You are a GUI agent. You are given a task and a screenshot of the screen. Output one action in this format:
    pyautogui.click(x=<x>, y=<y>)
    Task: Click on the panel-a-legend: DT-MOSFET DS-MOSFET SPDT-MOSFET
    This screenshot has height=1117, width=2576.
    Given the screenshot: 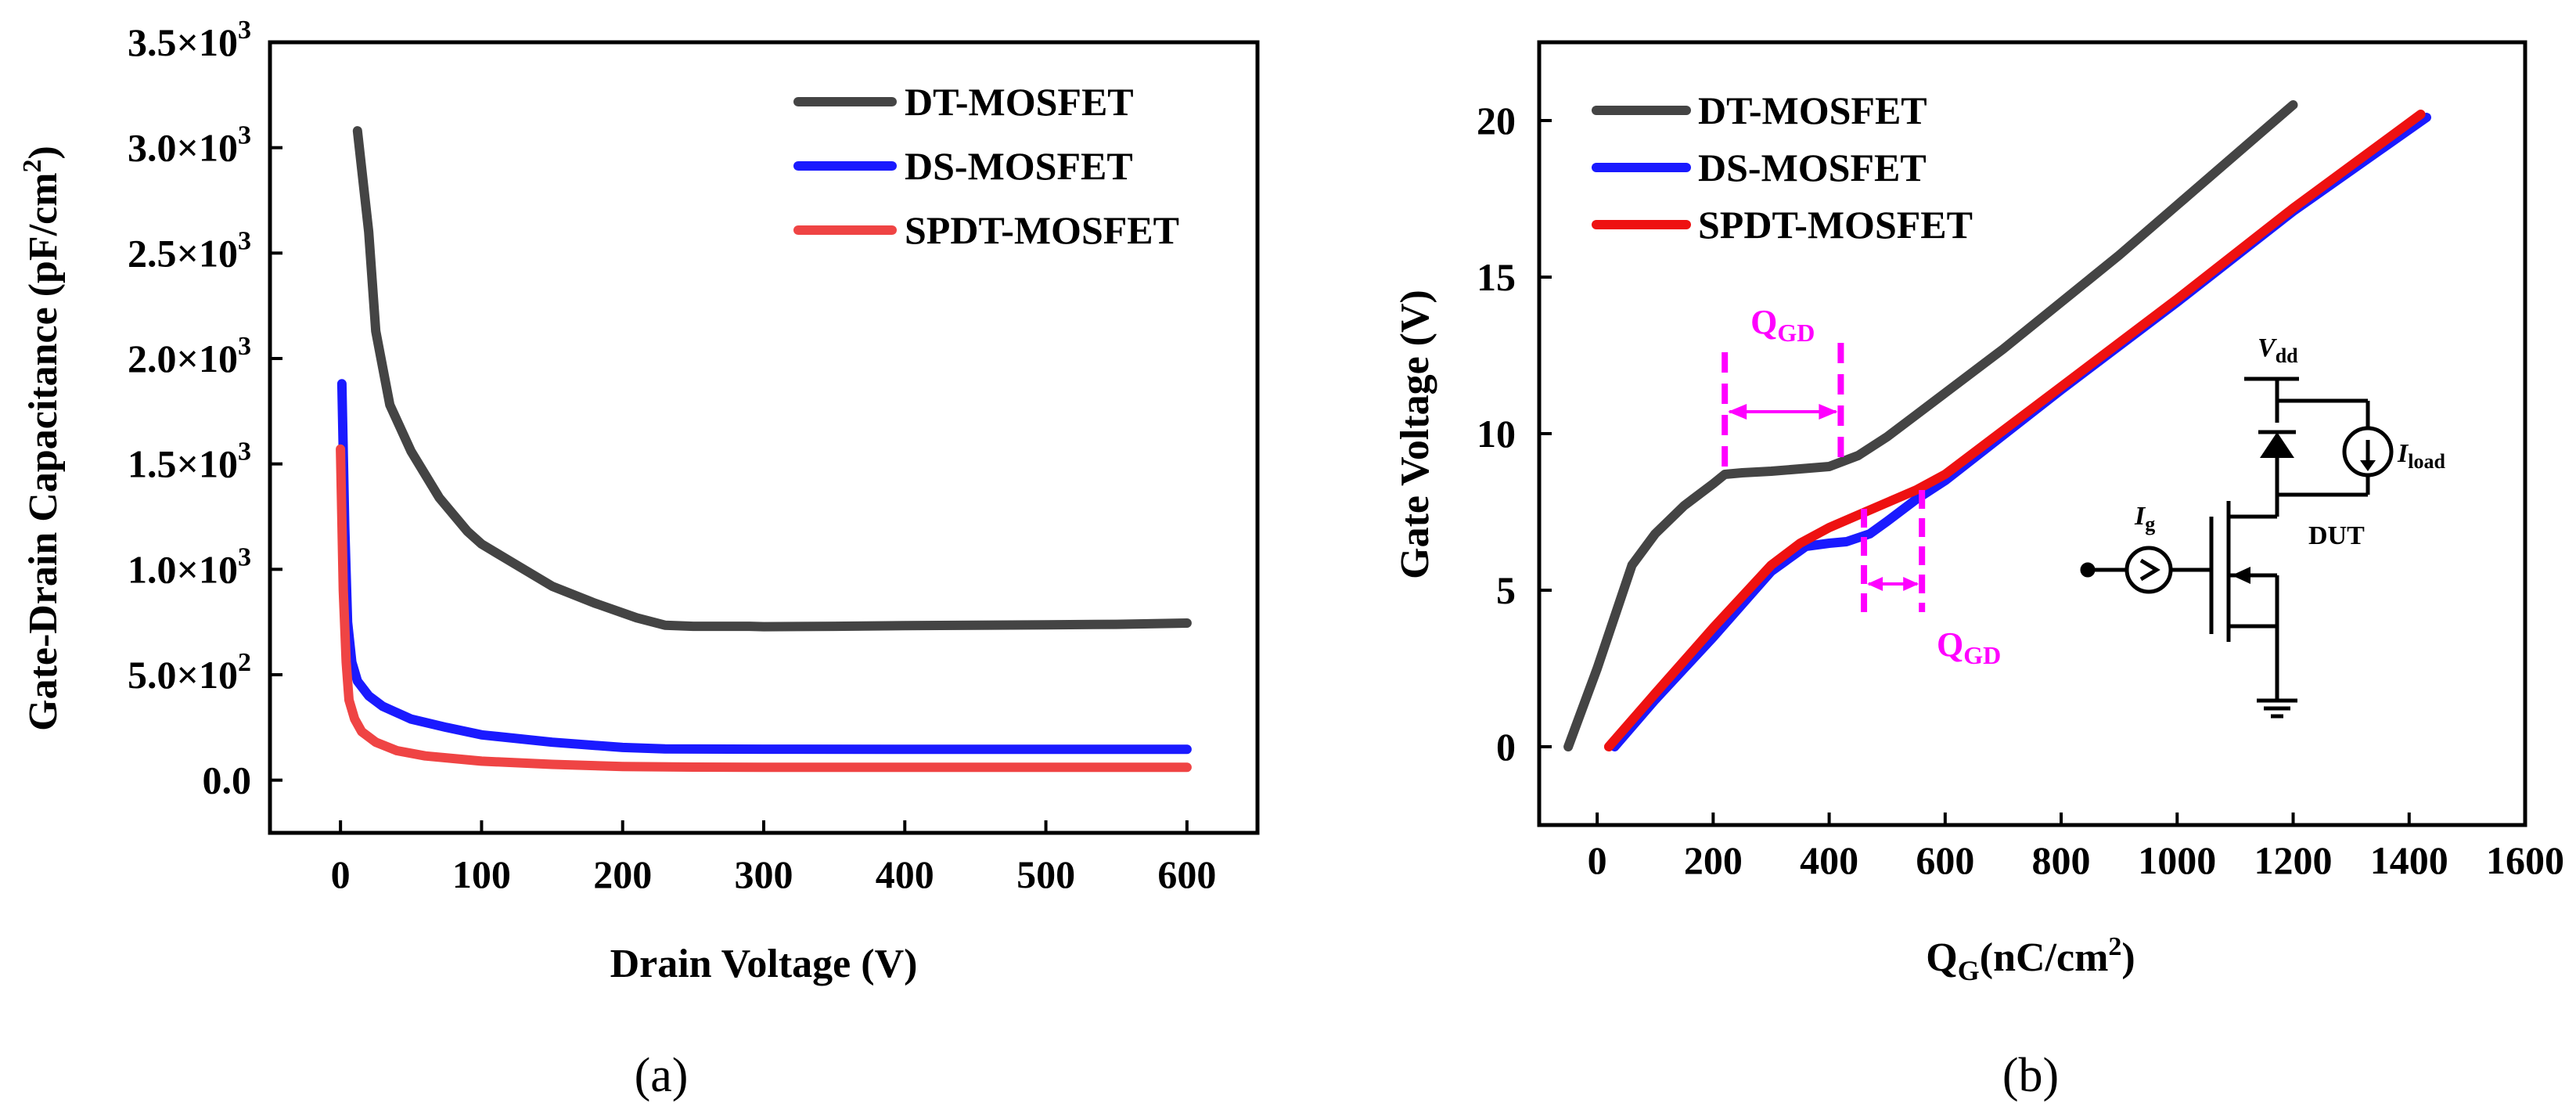 What is the action you would take?
    pyautogui.click(x=986, y=166)
    